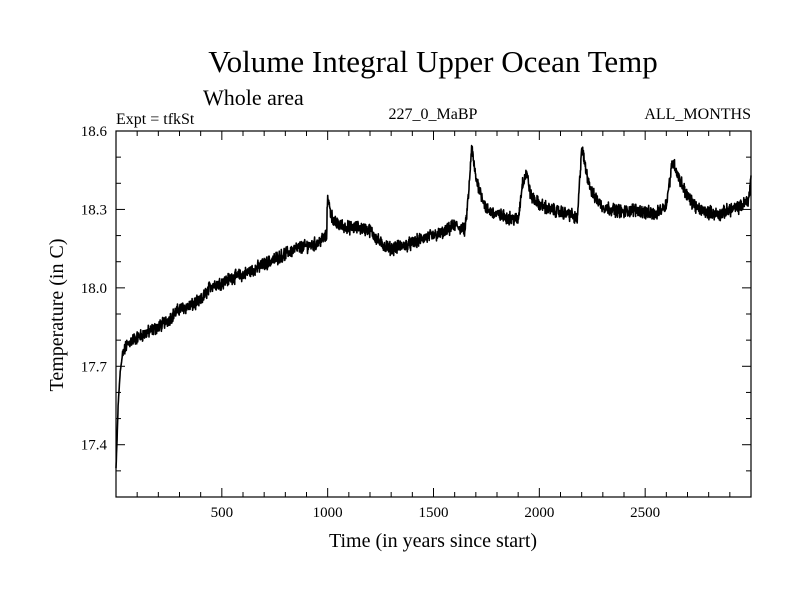 Image resolution: width=800 pixels, height=600 pixels. Describe the element at coordinates (539, 513) in the screenshot. I see `x-tick-label: 2000` at that location.